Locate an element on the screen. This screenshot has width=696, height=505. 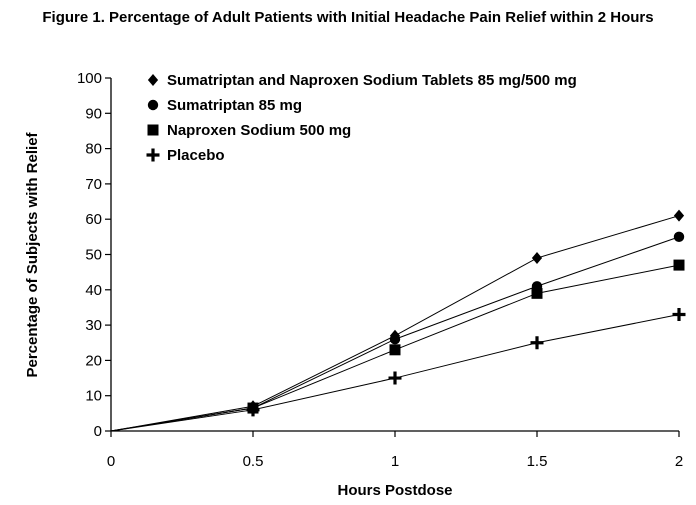
y-tick-label: 60 is located at coordinates (93, 219).